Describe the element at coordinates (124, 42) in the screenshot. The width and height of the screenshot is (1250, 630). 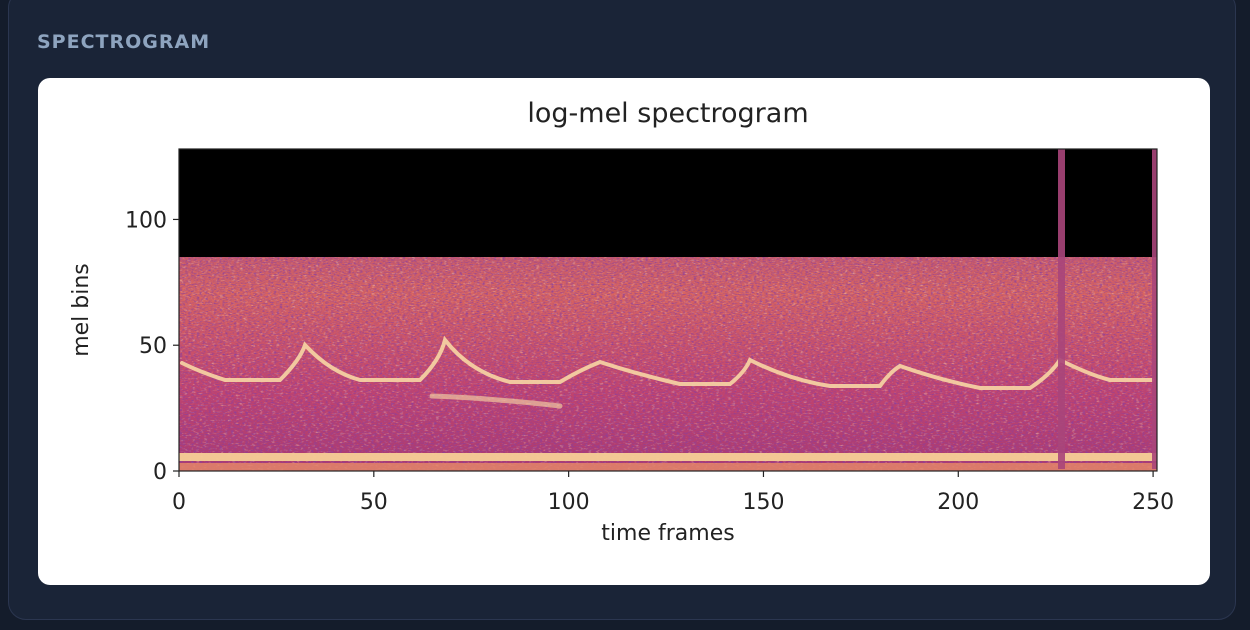
I see `panel-title: SPECTROGRAM` at that location.